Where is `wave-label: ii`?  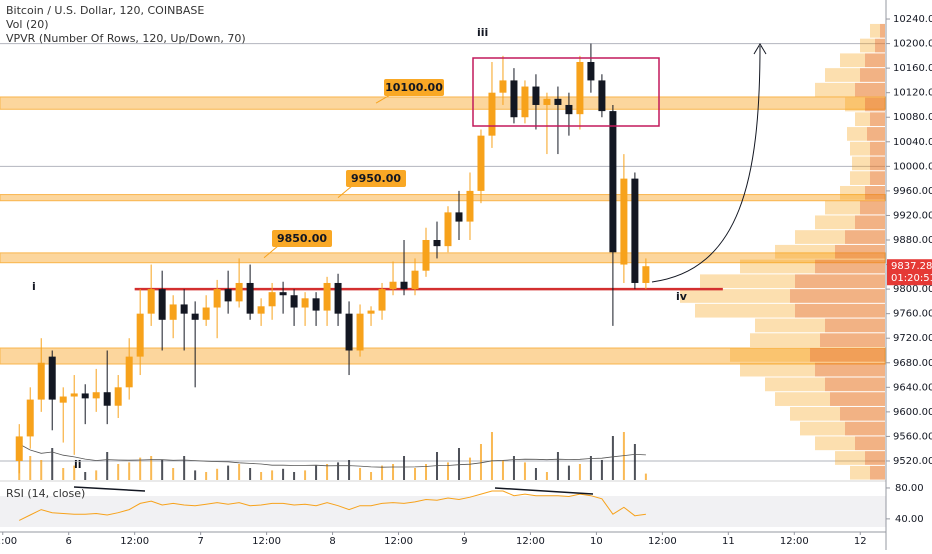
wave-label: ii is located at coordinates (78, 464).